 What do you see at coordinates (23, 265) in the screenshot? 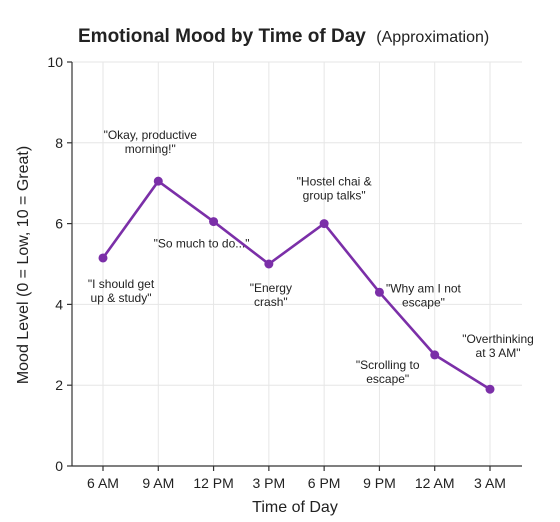
I see `y-axis-label: Mood Level (0 = Low, 10 = Great)` at bounding box center [23, 265].